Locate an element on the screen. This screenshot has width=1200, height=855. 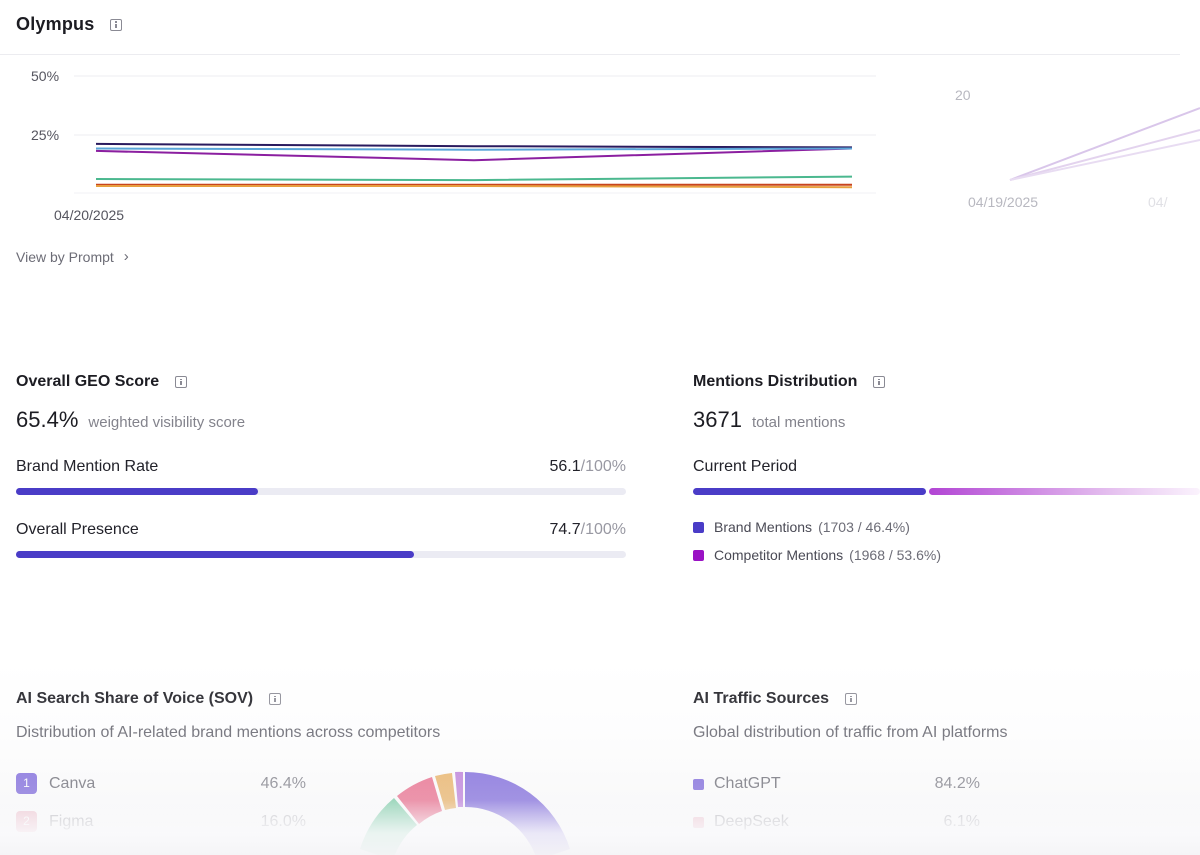
metric-value: 56.1/100% is located at coordinates (587, 467).